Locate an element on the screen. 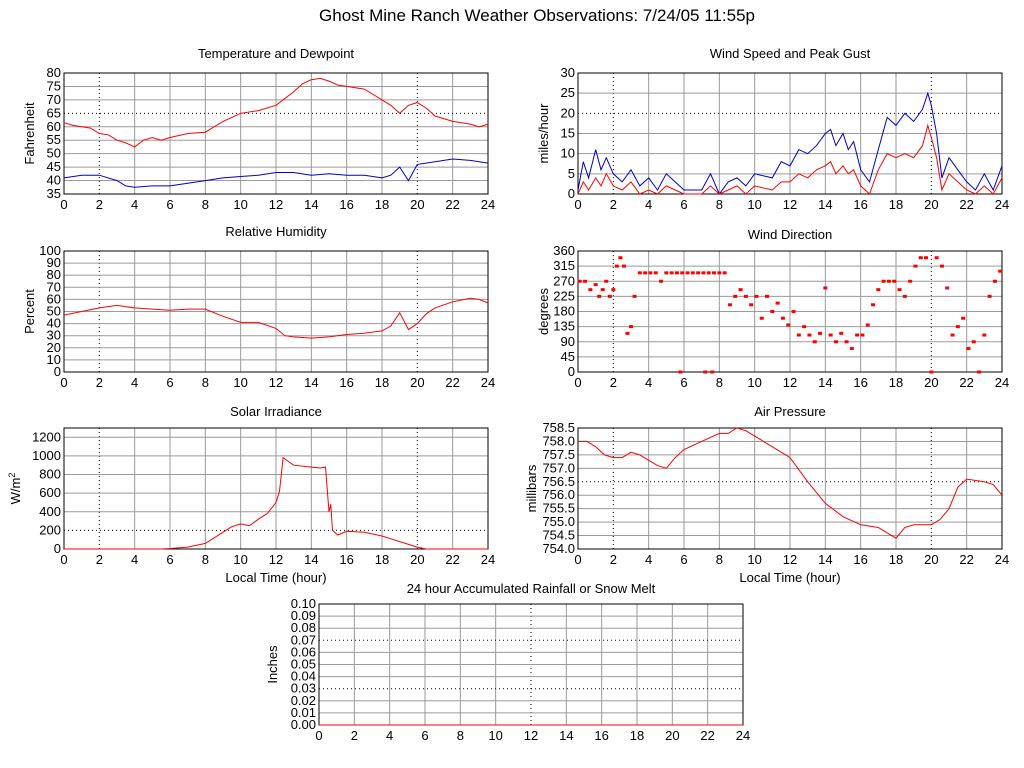  wind-ytick-label: 10 is located at coordinates (568, 153).